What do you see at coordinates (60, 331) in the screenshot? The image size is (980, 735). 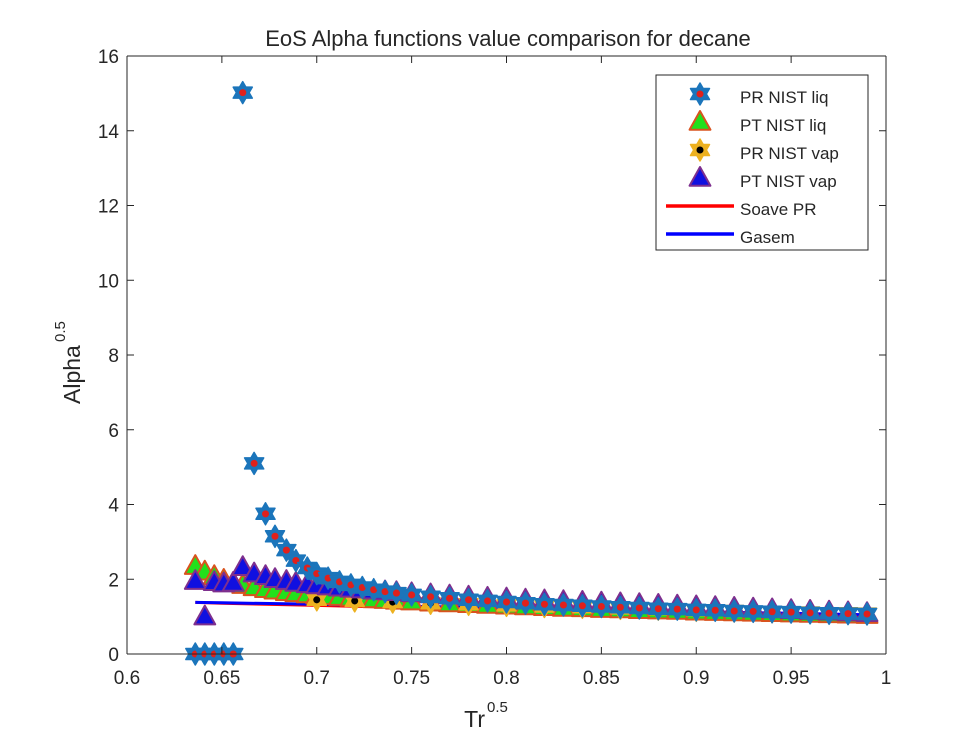 I see `y-axis-label-superscript: 0.5` at bounding box center [60, 331].